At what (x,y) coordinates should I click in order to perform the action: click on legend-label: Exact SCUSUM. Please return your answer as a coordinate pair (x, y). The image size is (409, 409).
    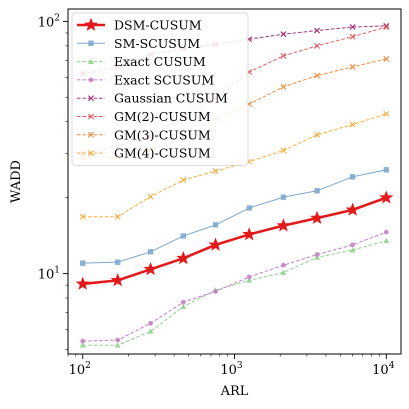
    Looking at the image, I should click on (164, 79).